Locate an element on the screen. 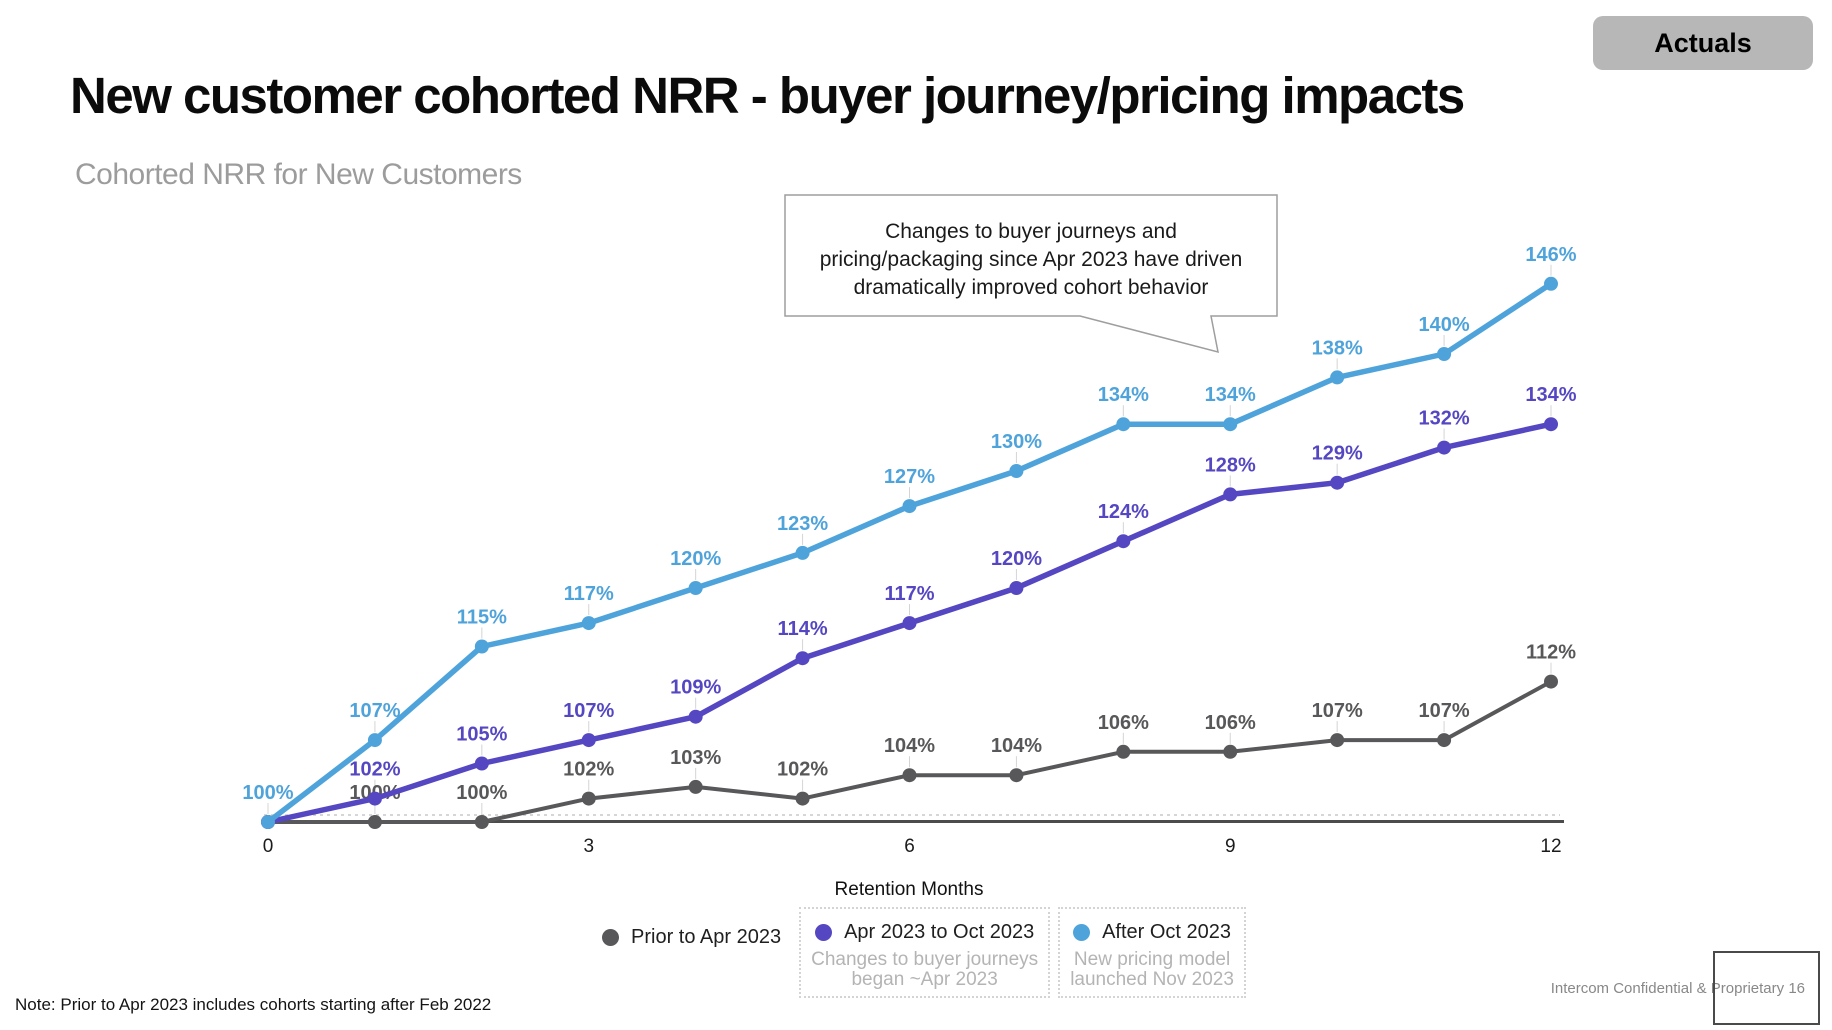  legend-label: After Oct 2023 is located at coordinates (1167, 932).